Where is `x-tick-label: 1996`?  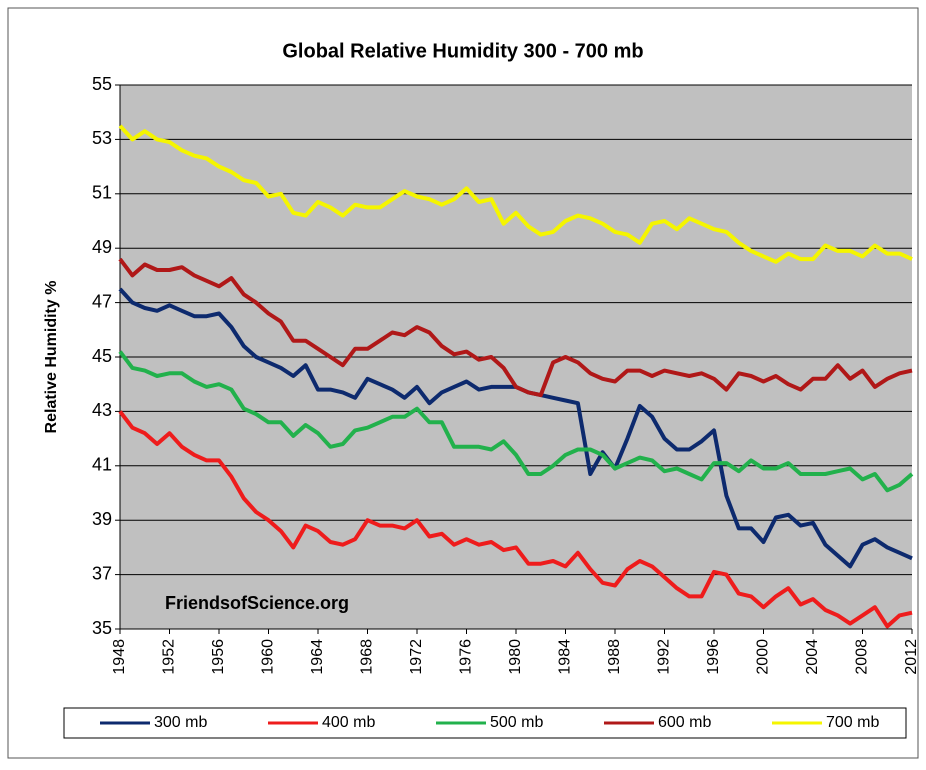 x-tick-label: 1996 is located at coordinates (713, 657).